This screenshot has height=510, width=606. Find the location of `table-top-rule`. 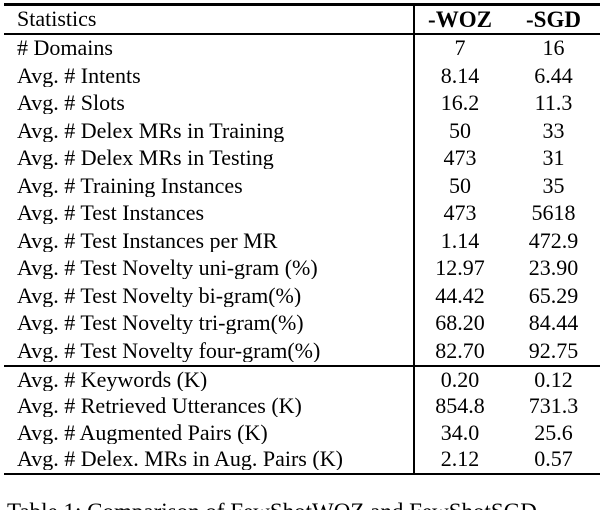

table-top-rule is located at coordinates (302, 4).